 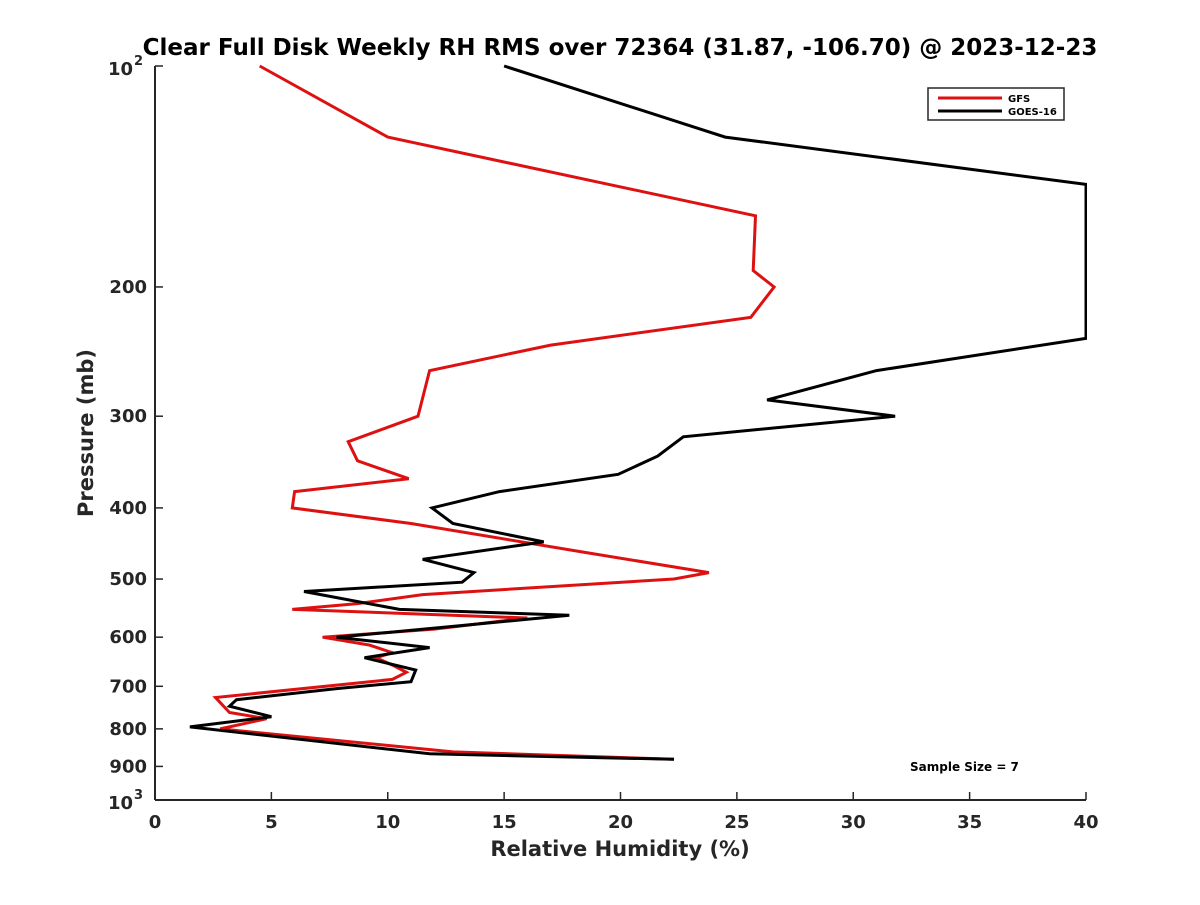 I want to click on x-tick-label: 30, so click(x=853, y=822).